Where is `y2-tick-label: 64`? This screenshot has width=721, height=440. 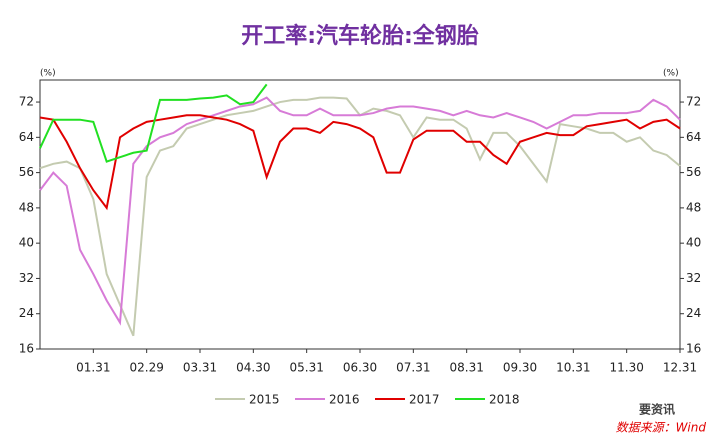 y2-tick-label: 64 is located at coordinates (693, 137).